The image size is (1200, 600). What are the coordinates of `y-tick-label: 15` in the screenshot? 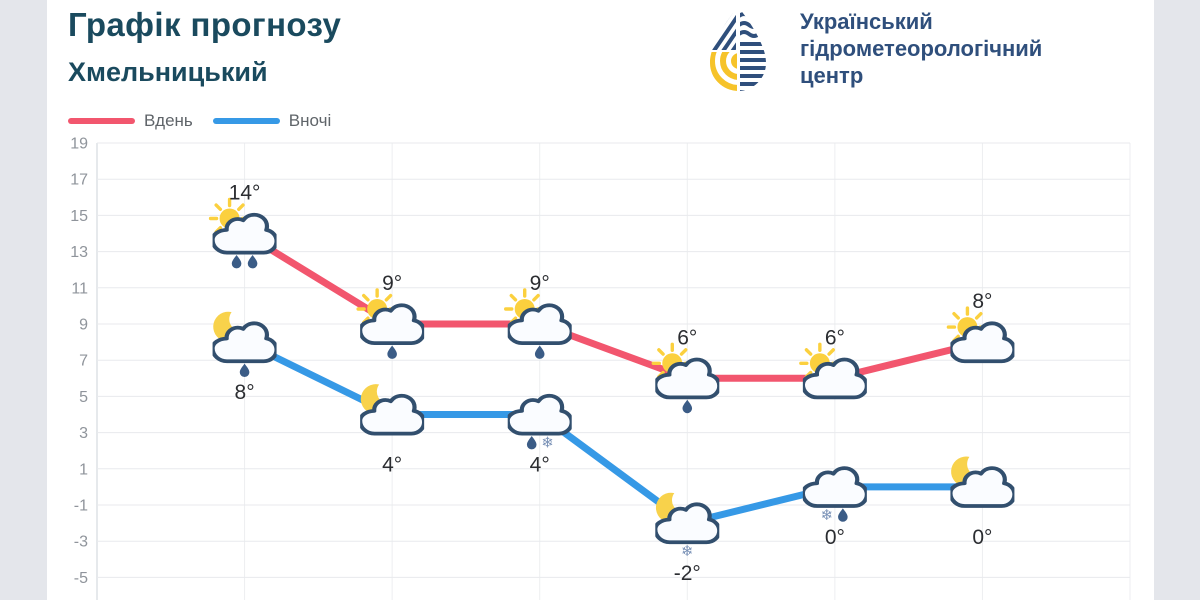 It's located at (79, 216).